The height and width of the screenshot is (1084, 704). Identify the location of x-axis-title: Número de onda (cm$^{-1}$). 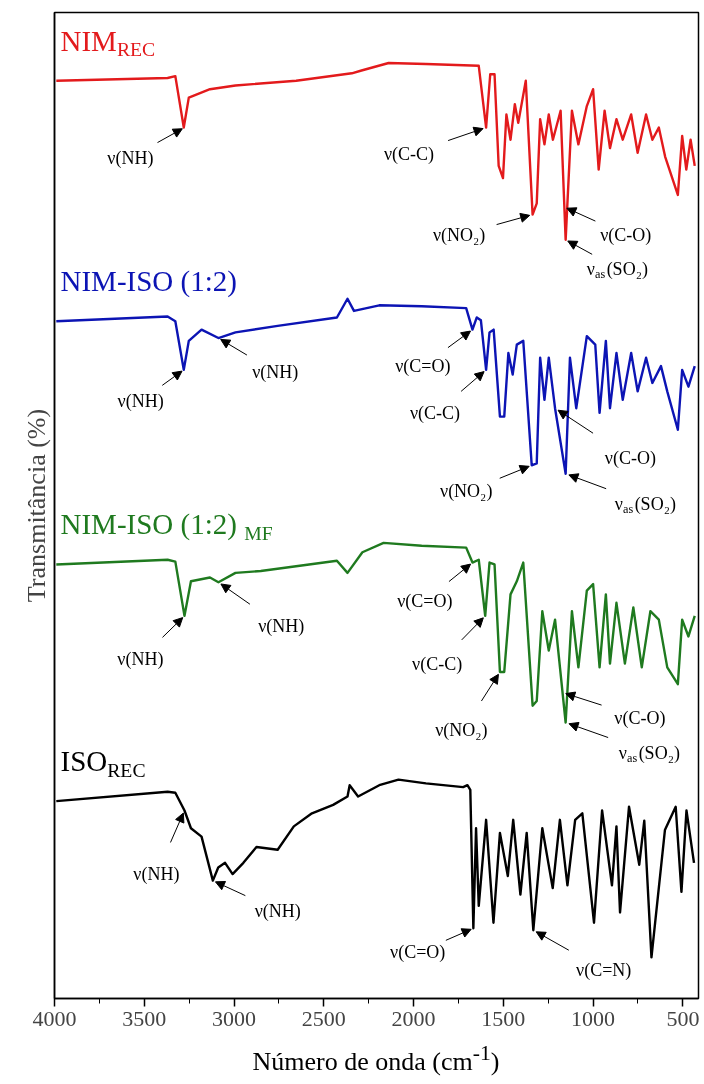
(376, 1058).